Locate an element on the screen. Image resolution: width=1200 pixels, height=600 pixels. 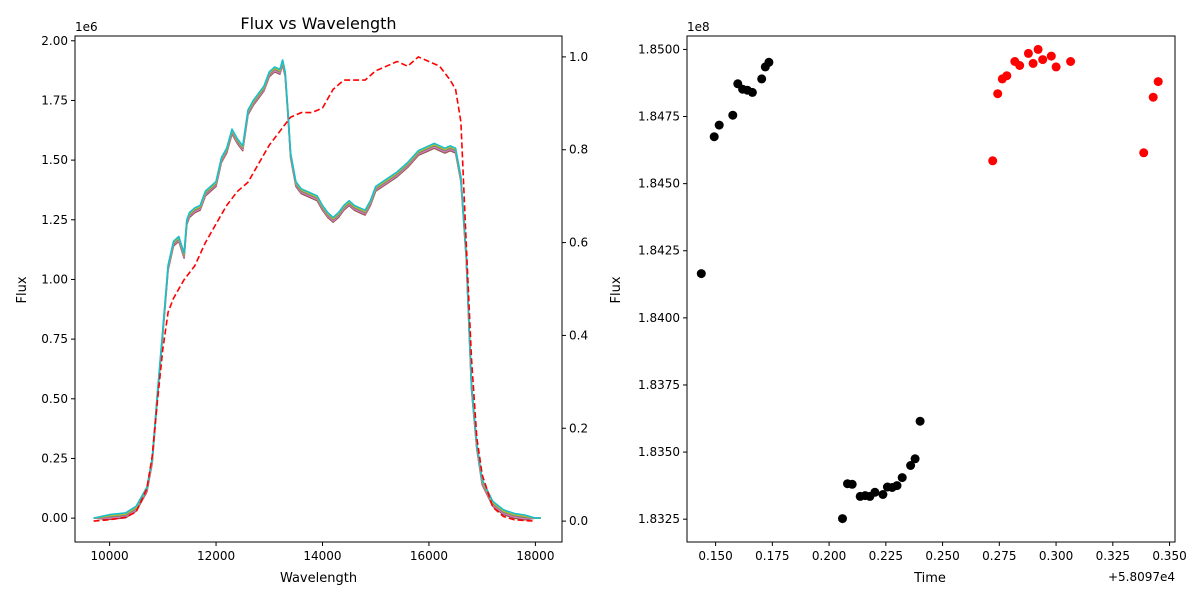
x-tick-label: 0.250 is located at coordinates (942, 556).